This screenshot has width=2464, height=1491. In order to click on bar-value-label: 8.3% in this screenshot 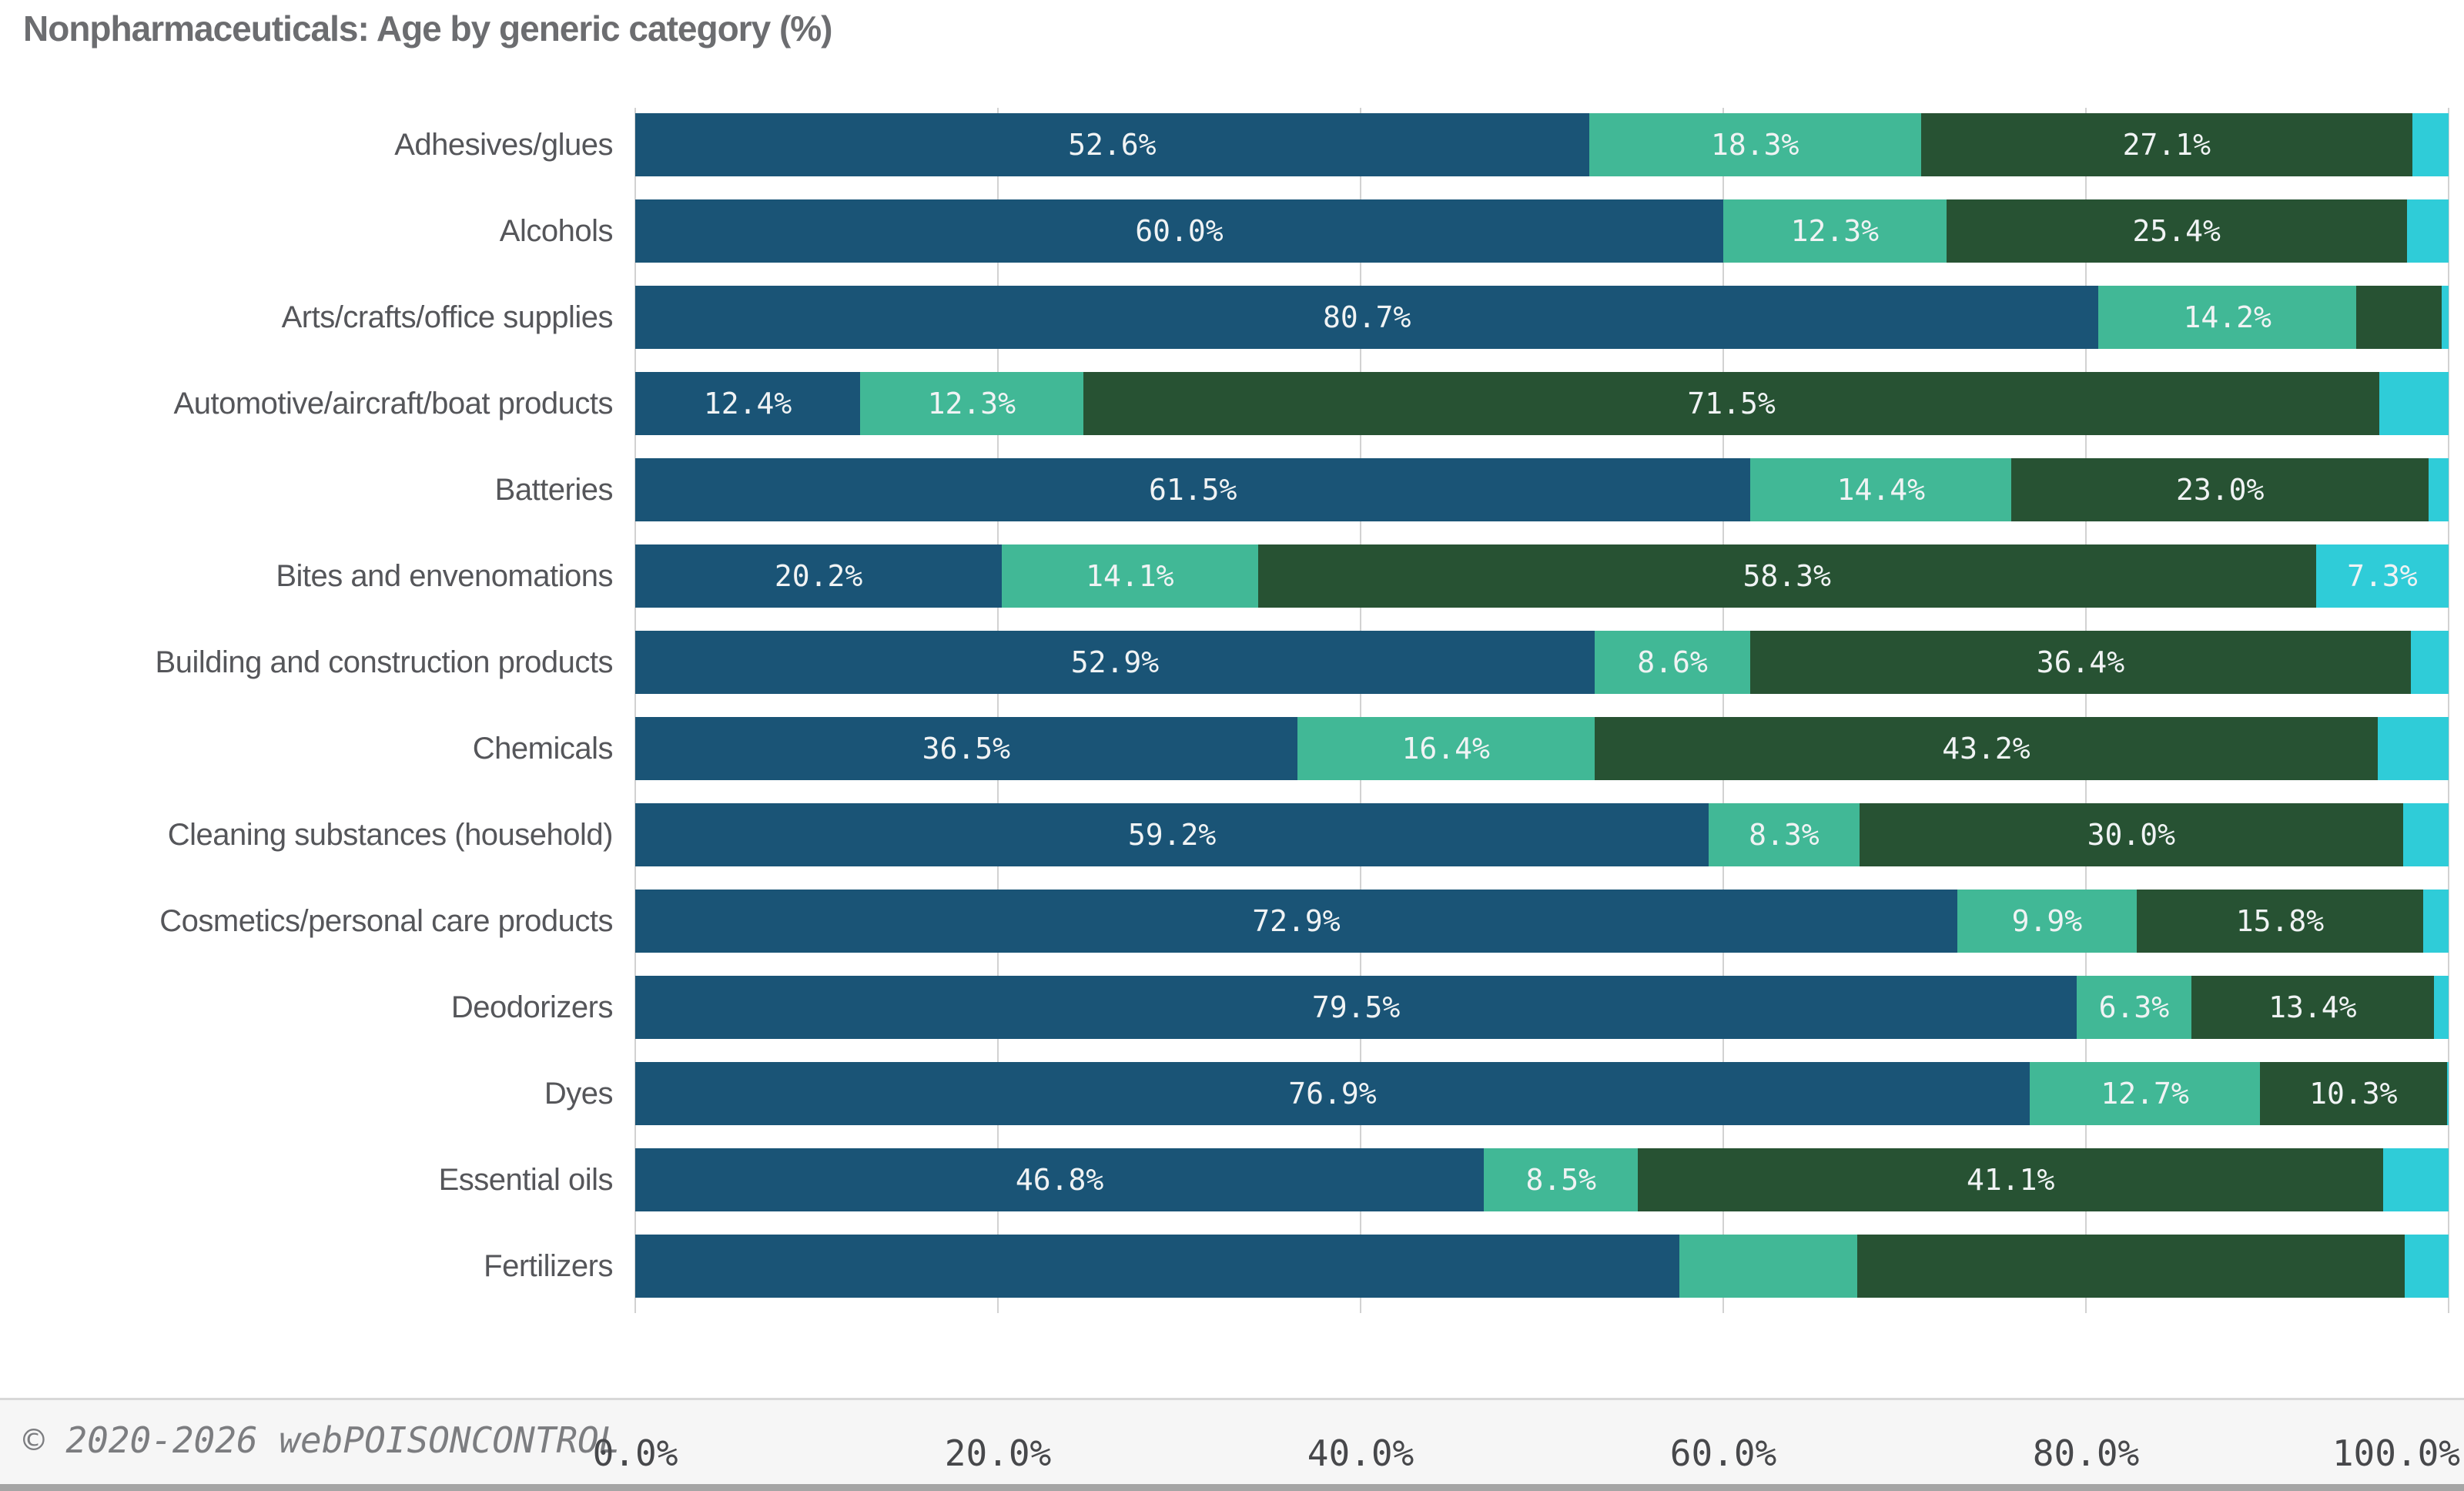, I will do `click(1784, 835)`.